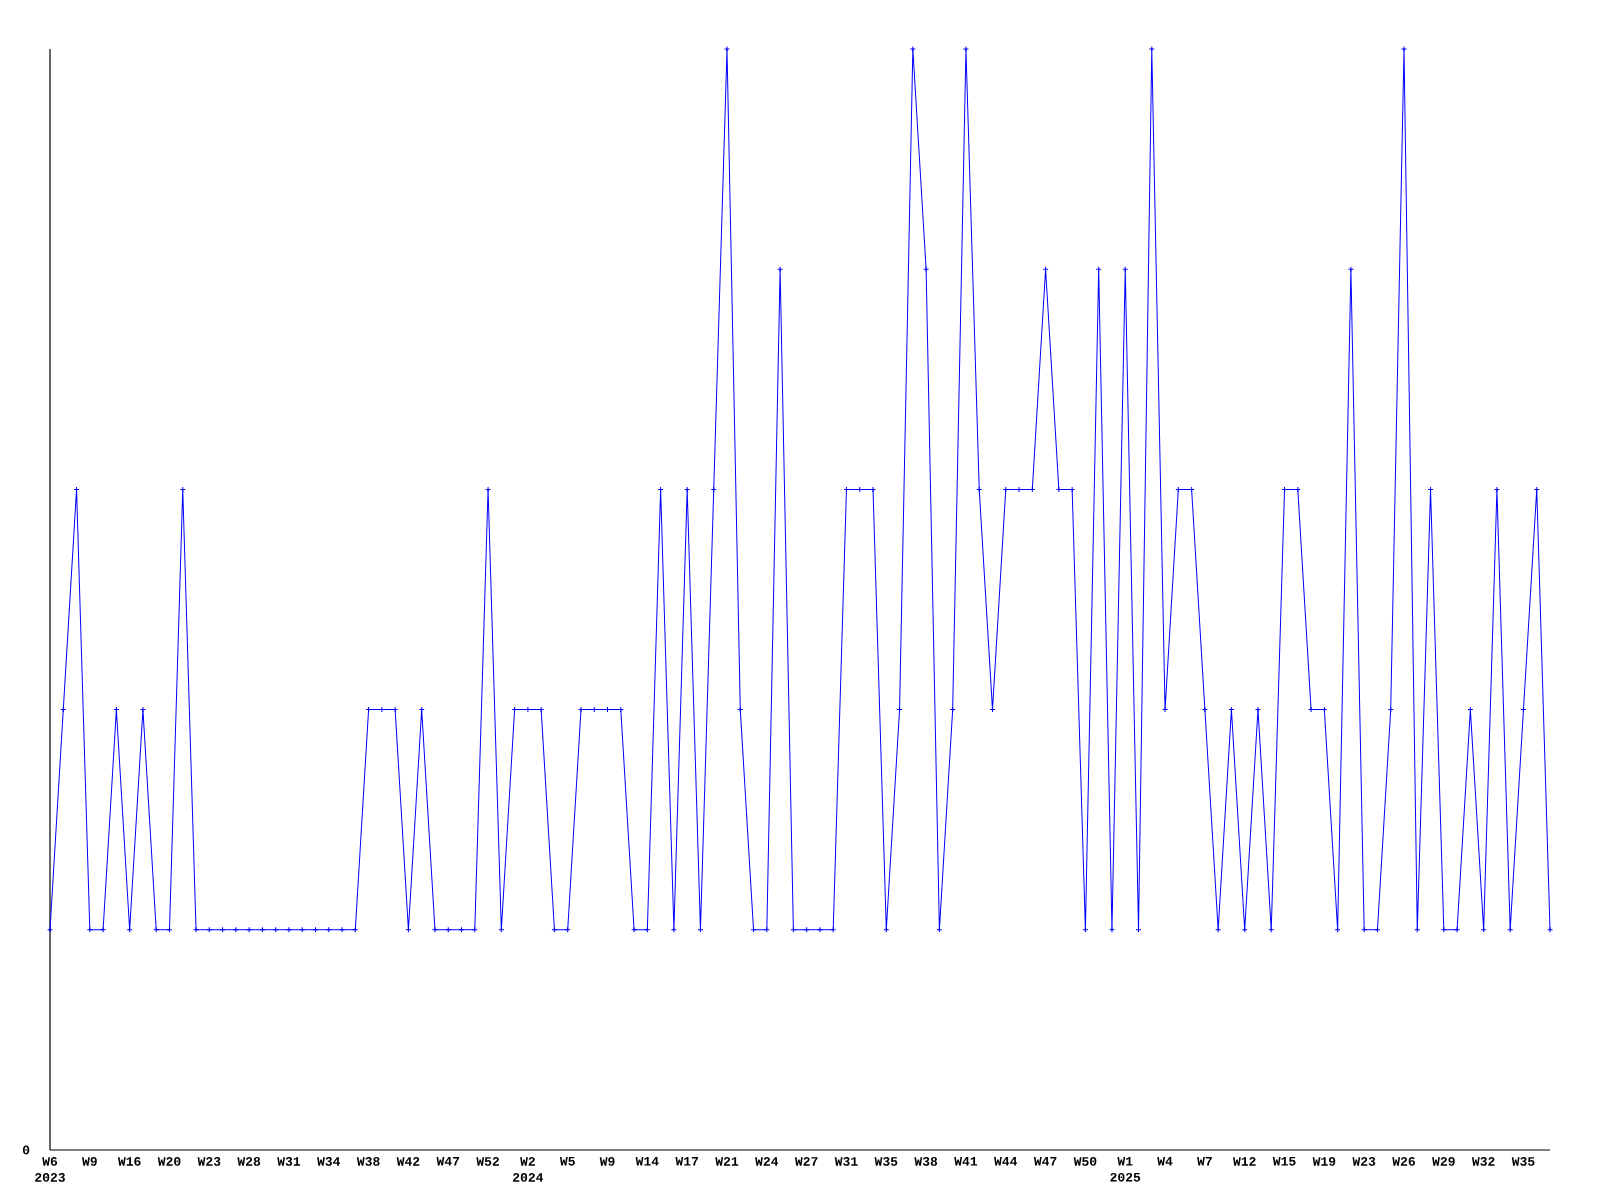  Describe the element at coordinates (129, 1161) in the screenshot. I see `x-tick-label: W16` at that location.